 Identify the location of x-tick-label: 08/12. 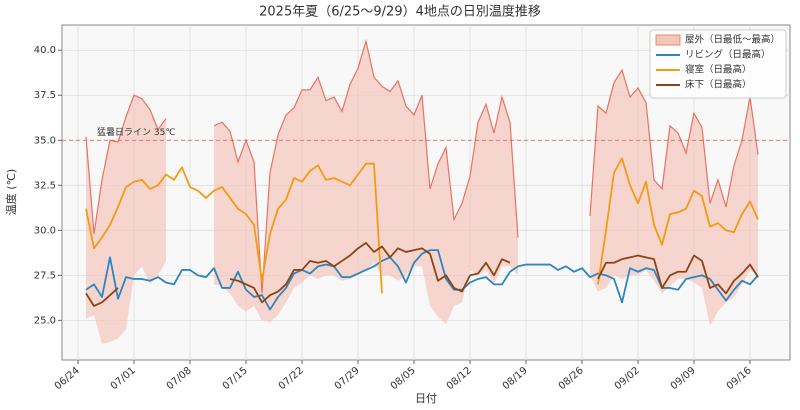
(459, 378).